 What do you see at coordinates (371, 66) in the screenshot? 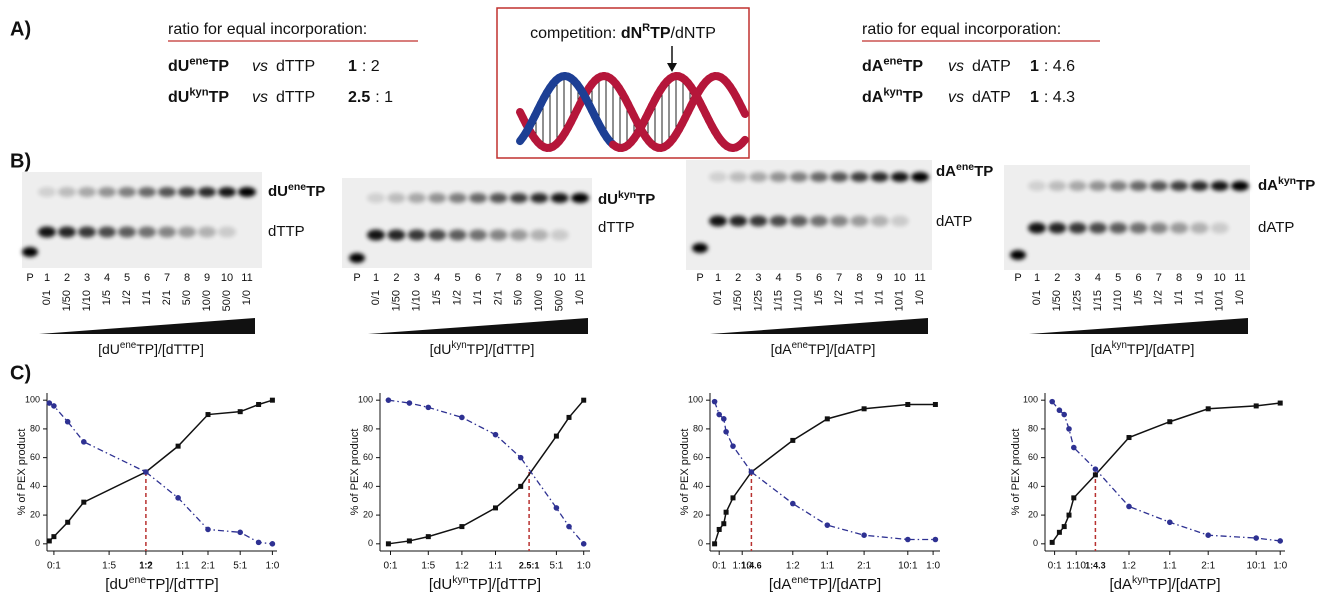
I see `ratio-rest: : 2` at bounding box center [371, 66].